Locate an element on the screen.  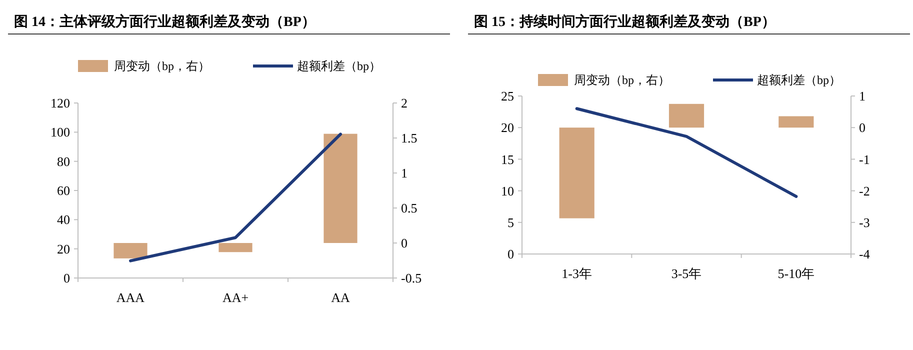
y-tick-label: 15 is located at coordinates (507, 159).